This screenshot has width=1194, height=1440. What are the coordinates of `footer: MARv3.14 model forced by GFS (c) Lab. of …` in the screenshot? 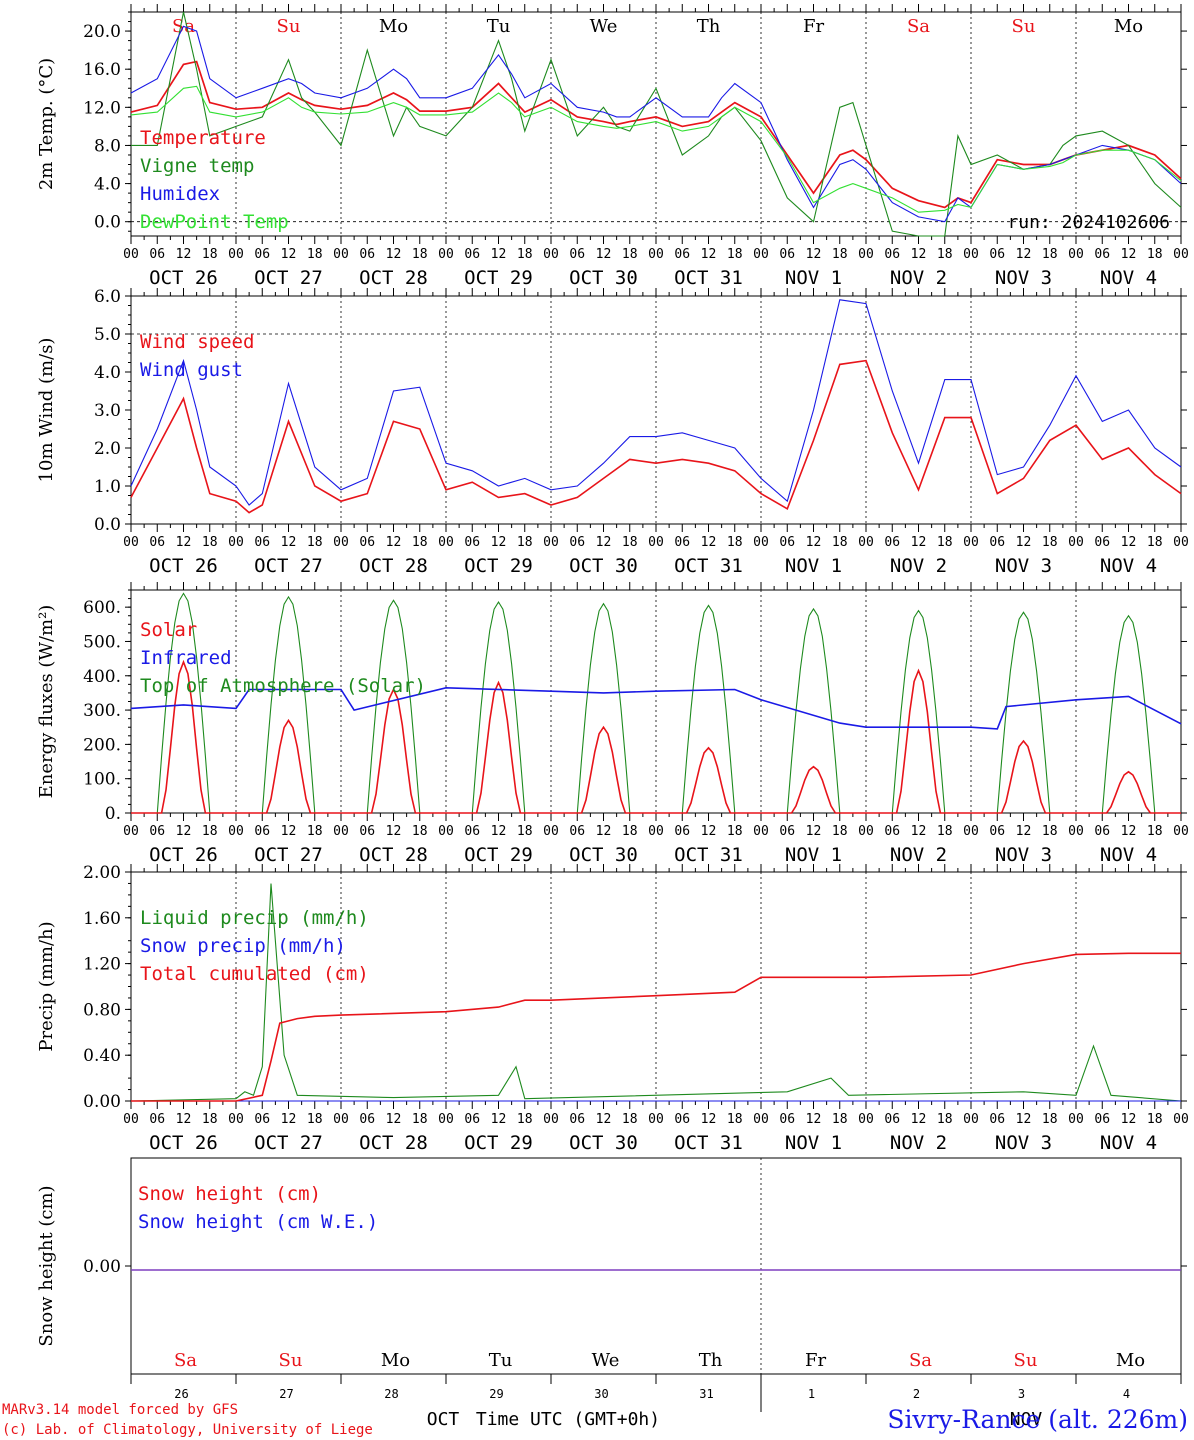 It's located at (595, 1420).